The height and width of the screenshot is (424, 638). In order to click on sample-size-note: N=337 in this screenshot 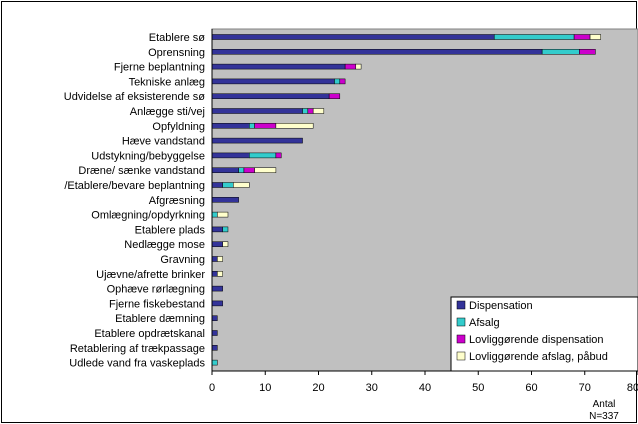, I will do `click(604, 416)`.